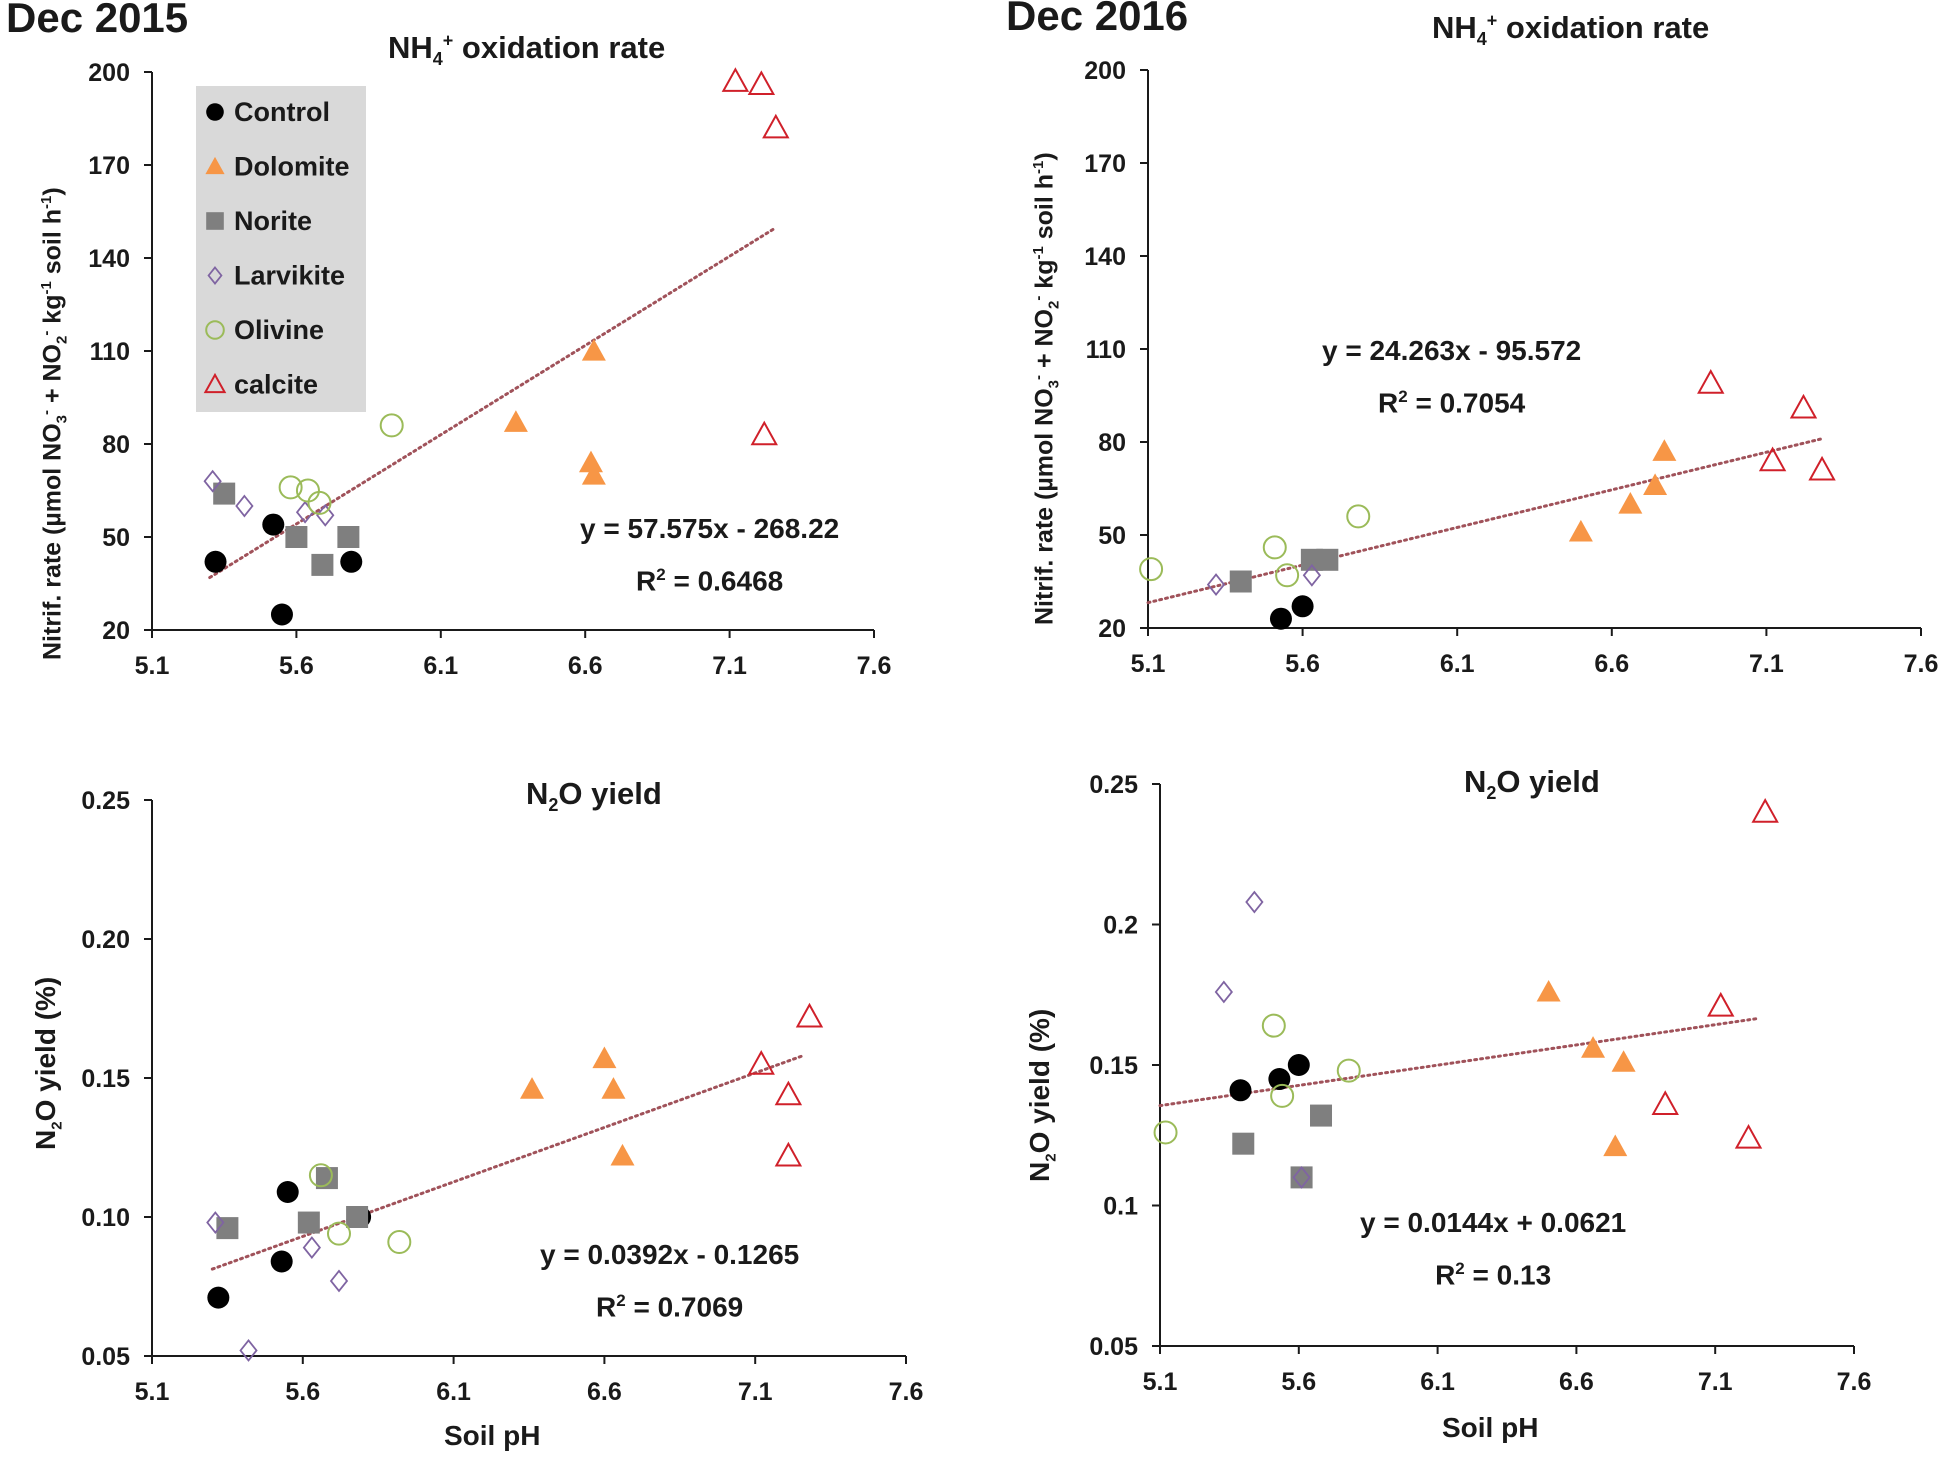  What do you see at coordinates (273, 221) in the screenshot?
I see `legend-label-norite: Norite` at bounding box center [273, 221].